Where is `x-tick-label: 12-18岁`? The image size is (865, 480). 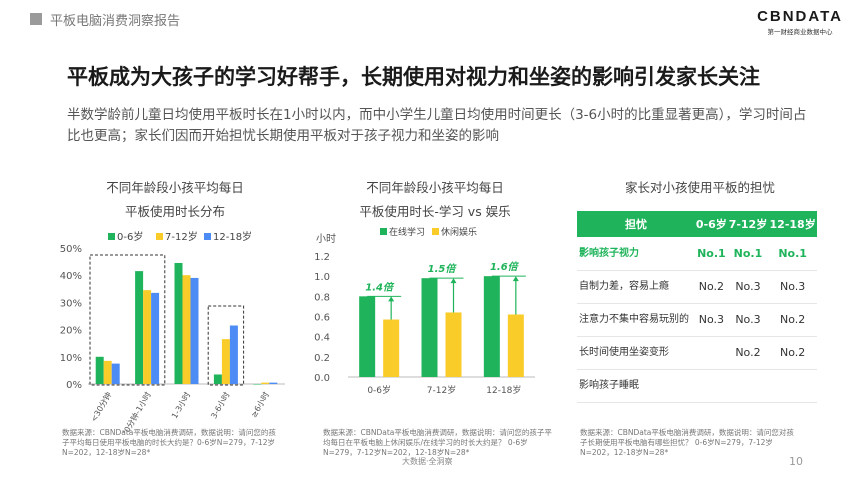 x-tick-label: 12-18岁 is located at coordinates (503, 390).